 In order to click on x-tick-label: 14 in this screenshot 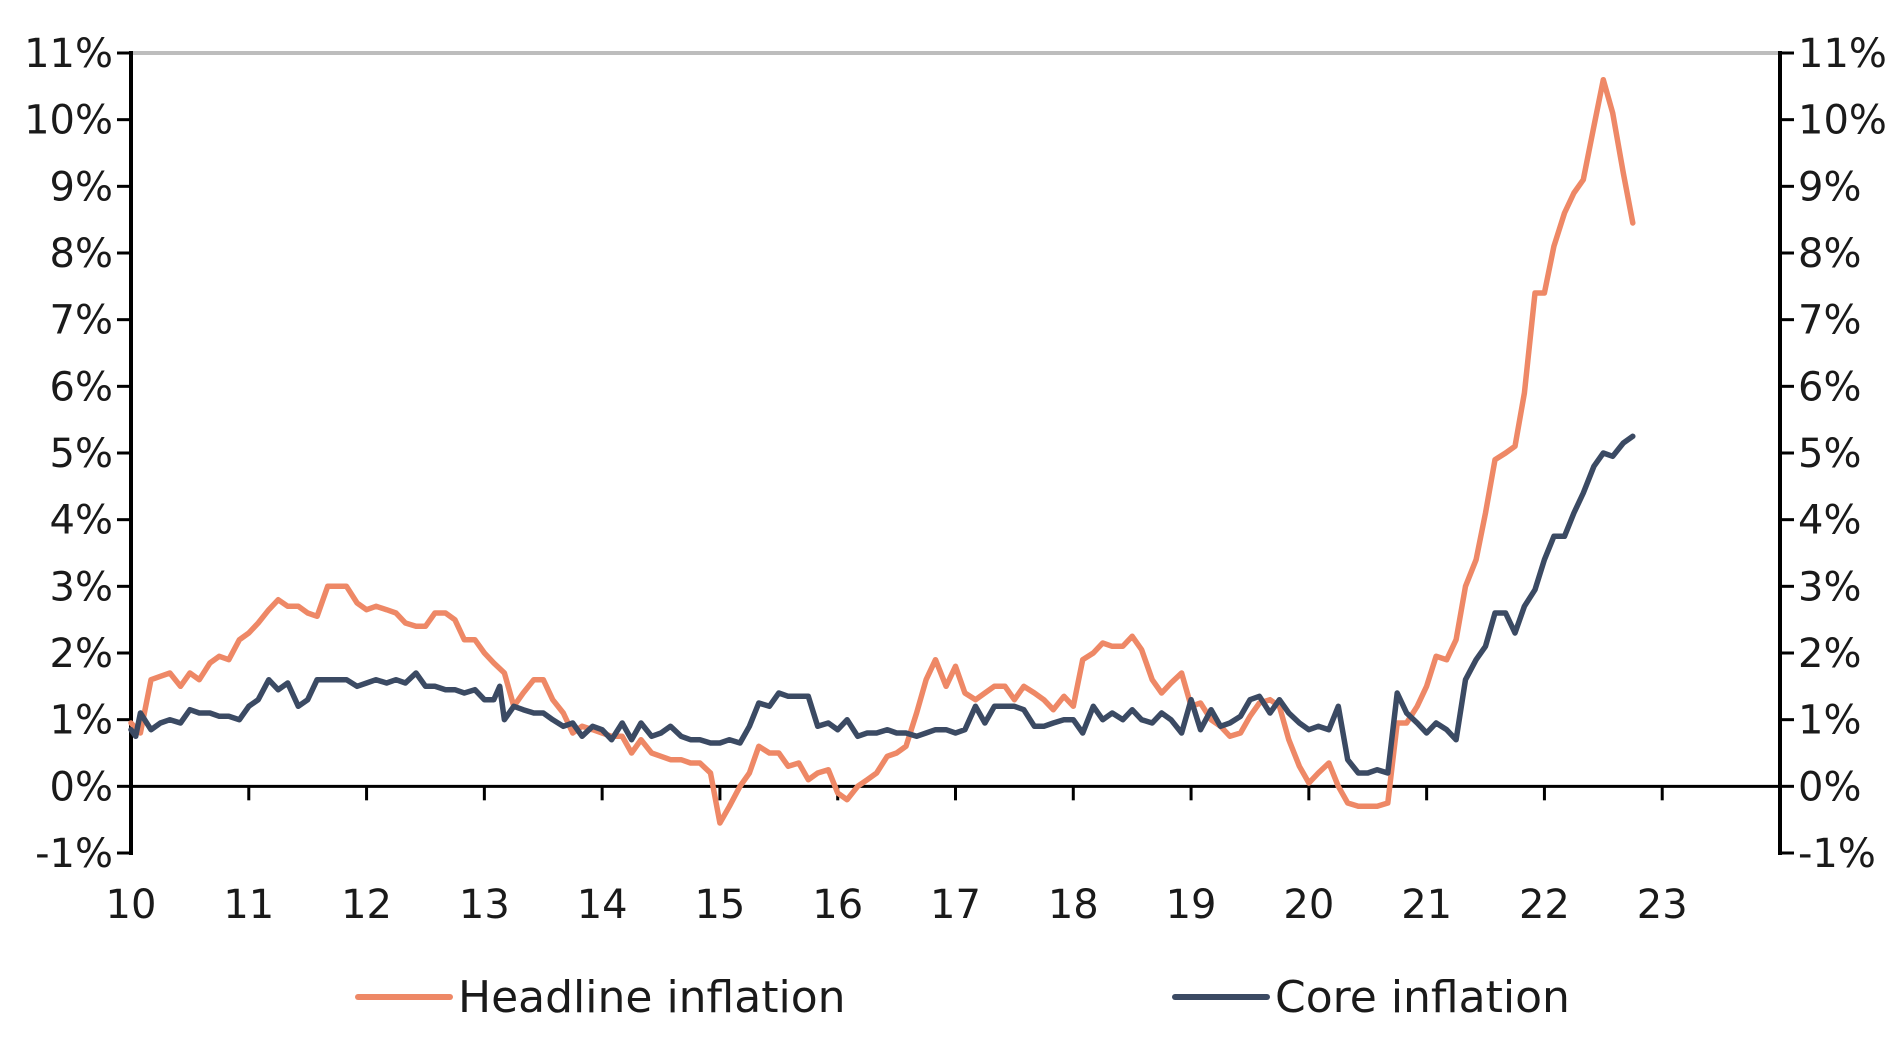, I will do `click(602, 905)`.